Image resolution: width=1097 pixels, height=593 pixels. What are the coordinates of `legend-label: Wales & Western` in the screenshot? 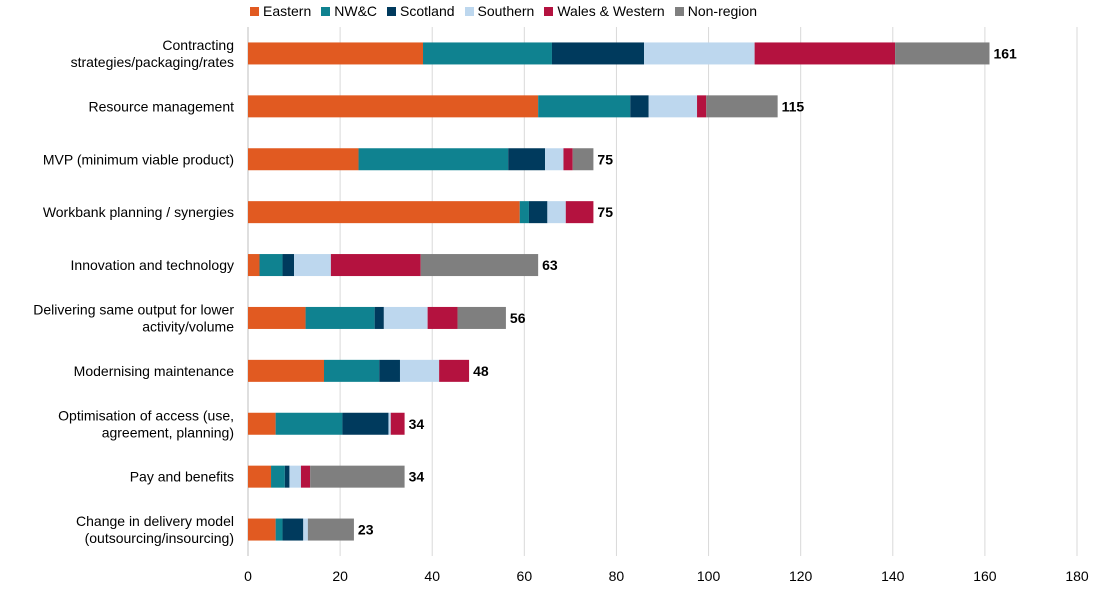 It's located at (611, 11).